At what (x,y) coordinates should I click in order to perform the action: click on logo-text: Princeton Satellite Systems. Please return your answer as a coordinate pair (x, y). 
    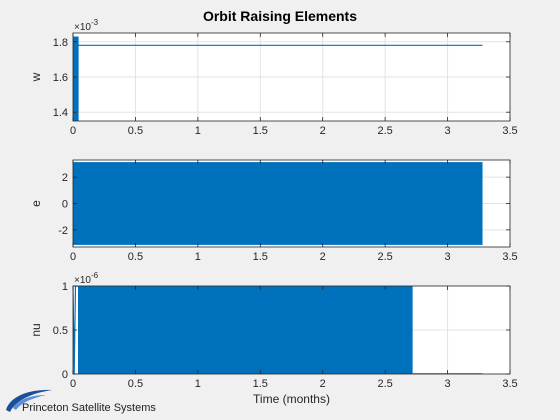
    Looking at the image, I should click on (89, 408).